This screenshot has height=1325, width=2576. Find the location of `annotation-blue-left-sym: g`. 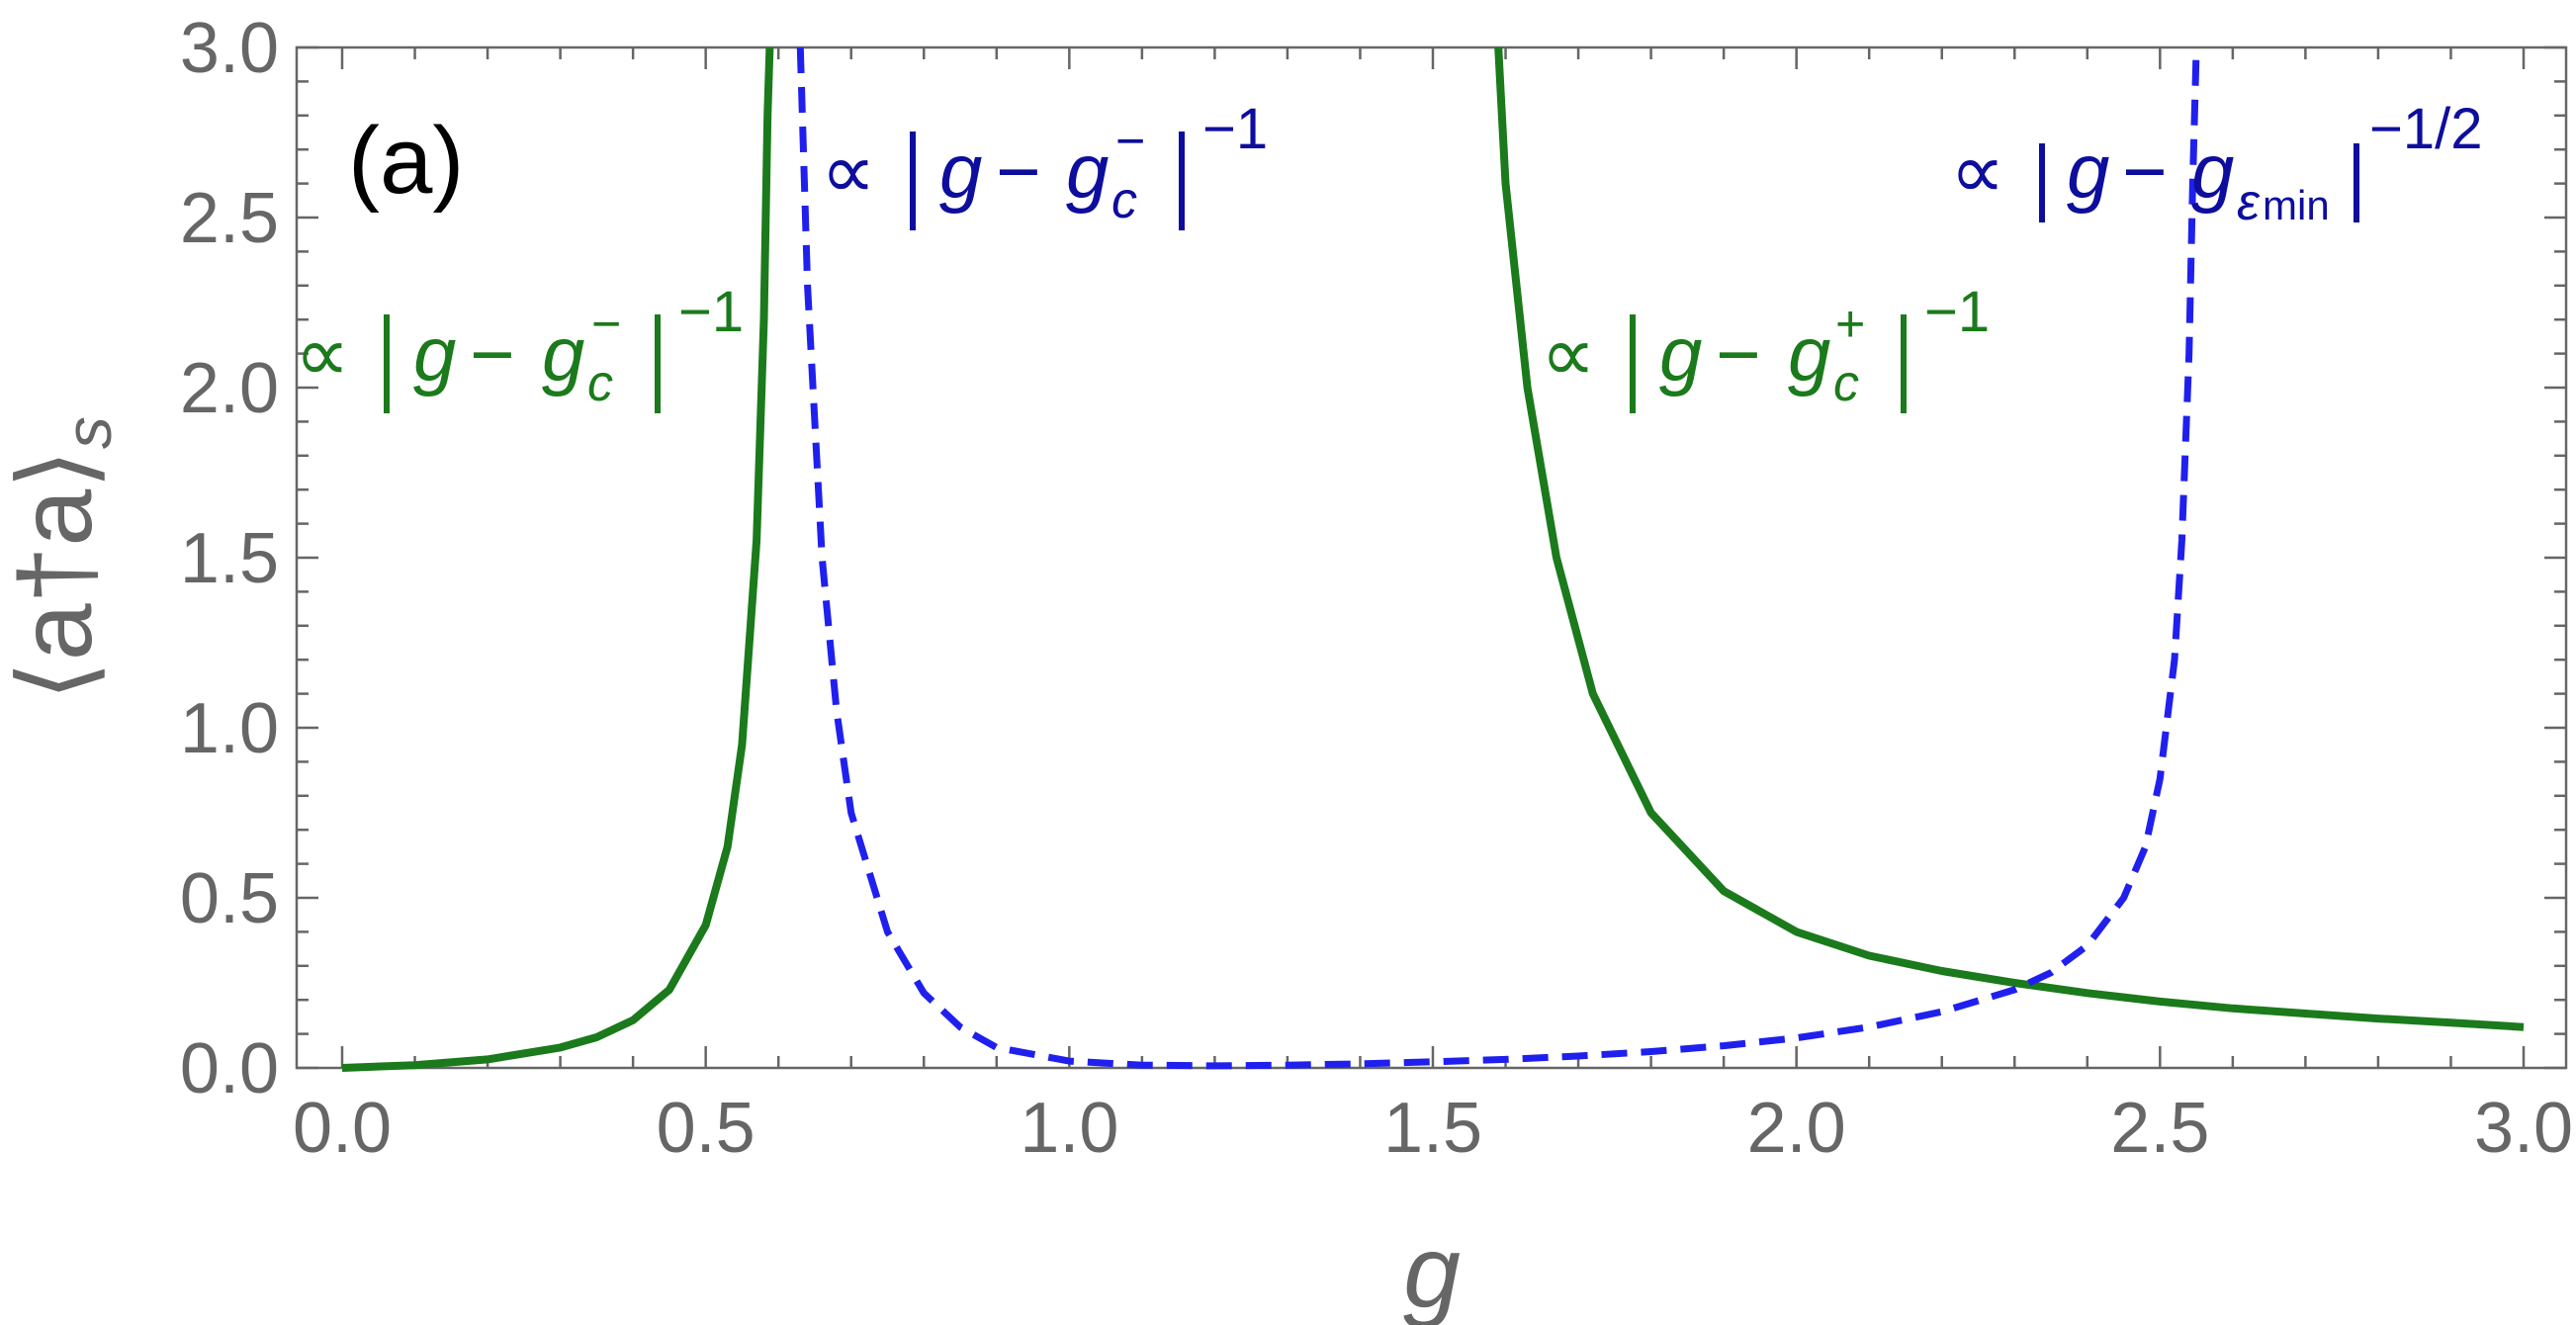

annotation-blue-left-sym: g is located at coordinates (1087, 171).